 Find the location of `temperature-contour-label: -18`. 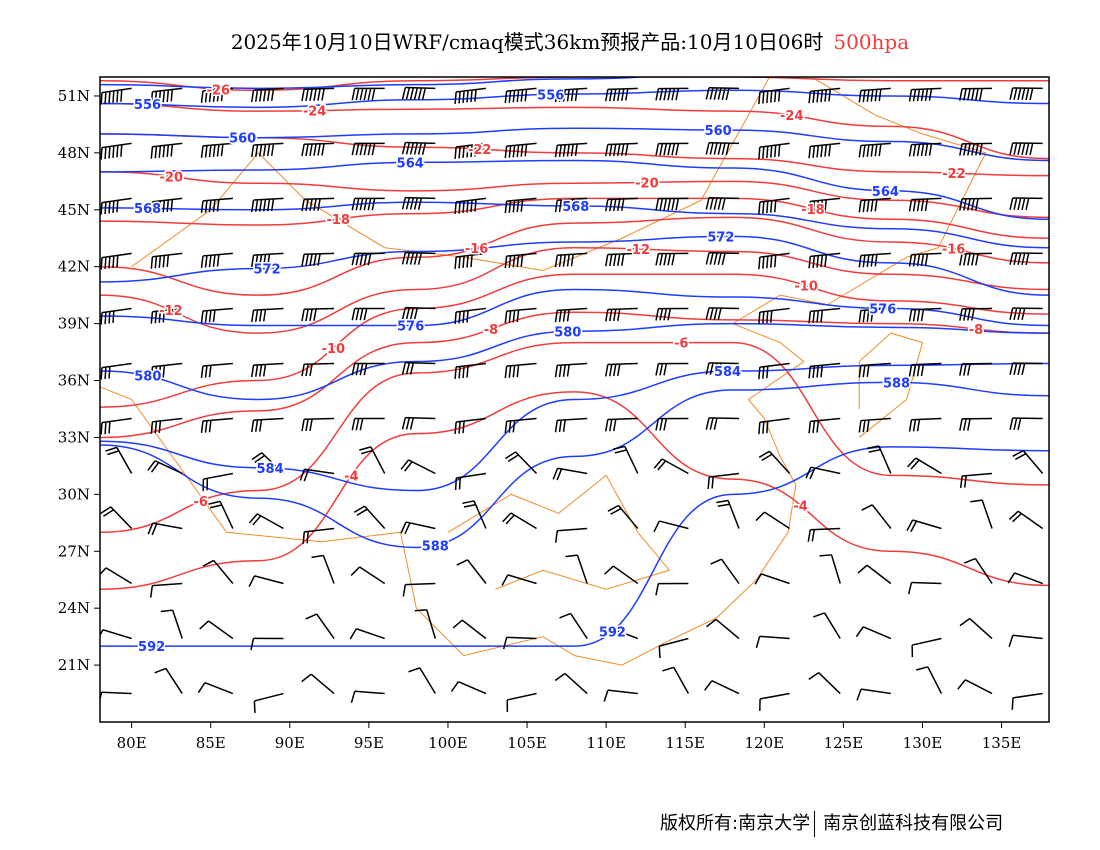

temperature-contour-label: -18 is located at coordinates (813, 210).